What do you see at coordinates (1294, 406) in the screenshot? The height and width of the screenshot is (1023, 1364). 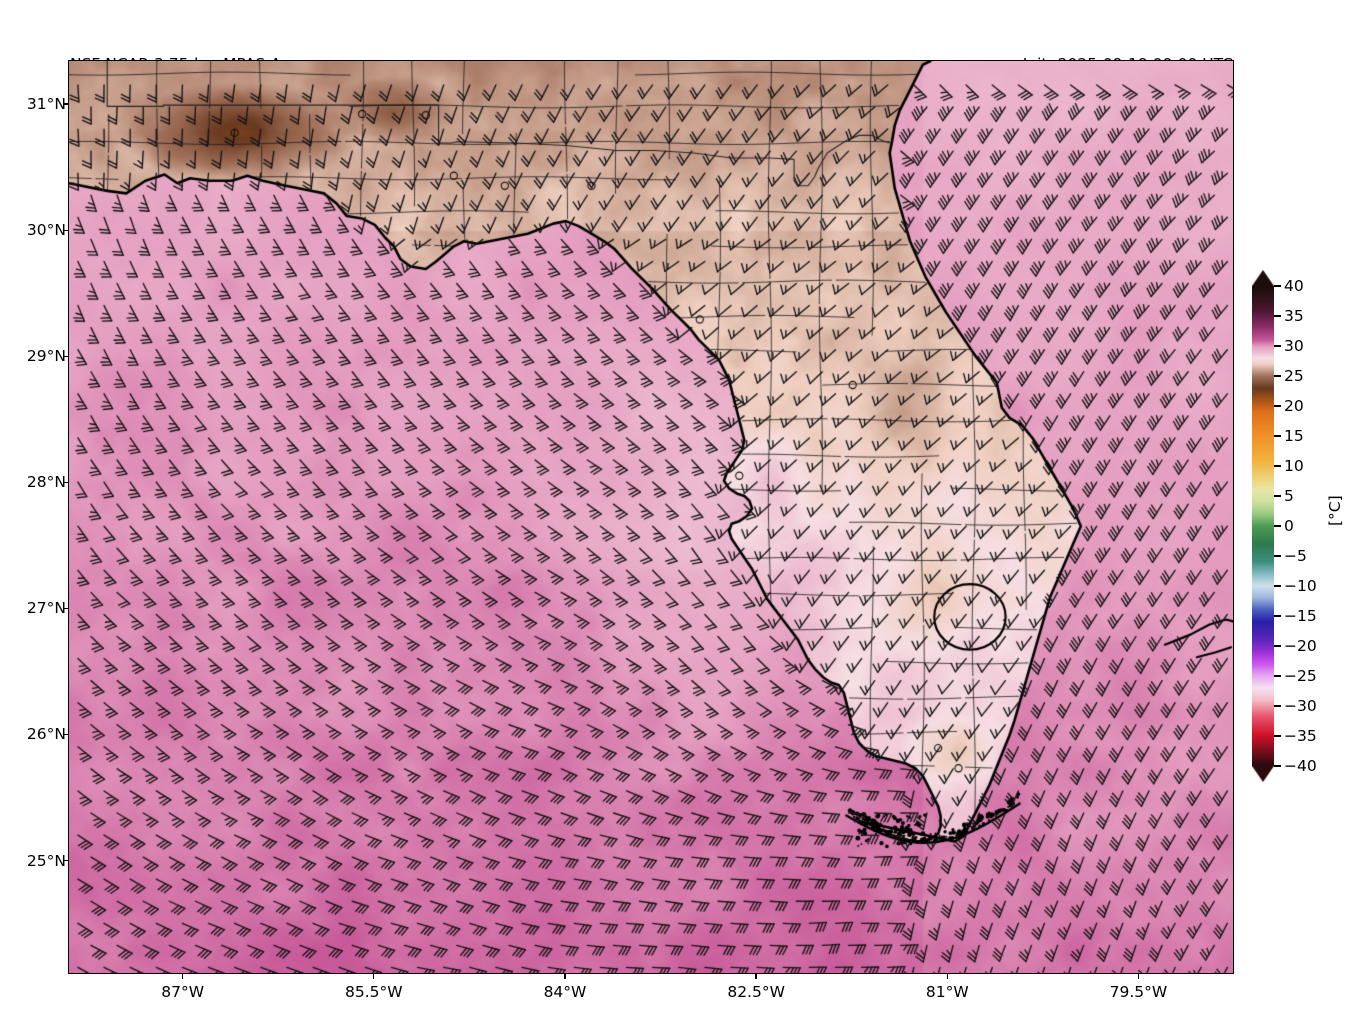 I see `colorbar-tick-label-20: 20` at bounding box center [1294, 406].